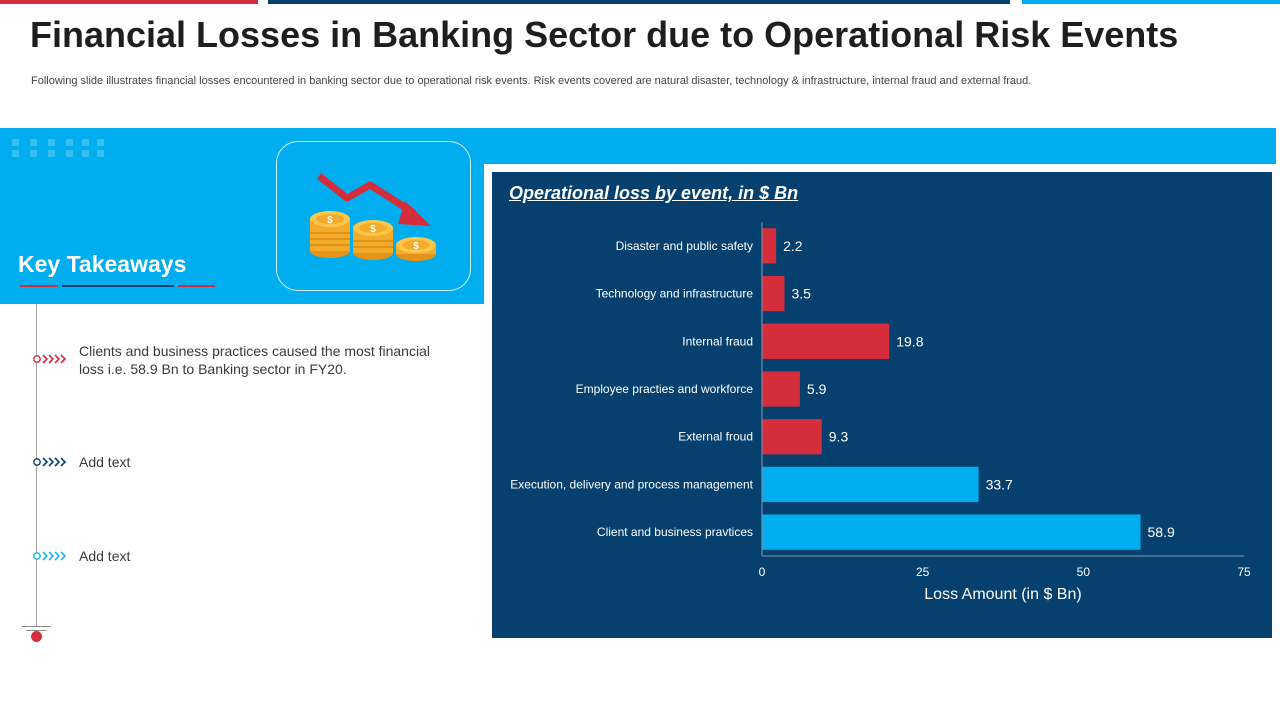  What do you see at coordinates (105, 556) in the screenshot?
I see `takeaway-item-3: Add text` at bounding box center [105, 556].